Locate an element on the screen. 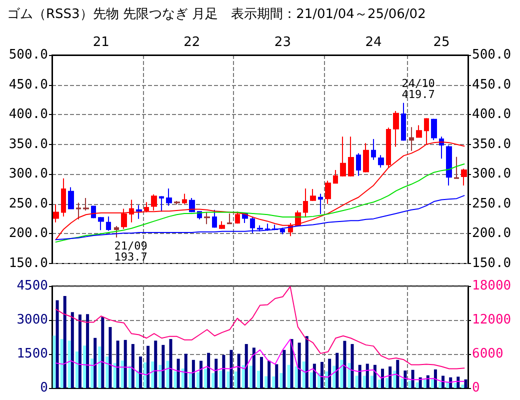 The width and height of the screenshot is (520, 400). x-tick-label: 24 is located at coordinates (373, 42).